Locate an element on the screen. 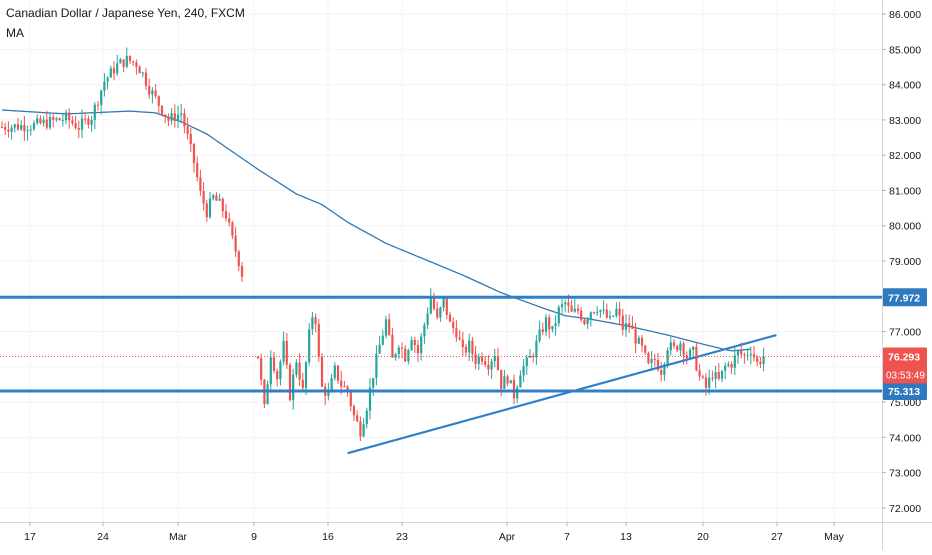 This screenshot has height=555, width=932. price-axis-label: 82.000 is located at coordinates (905, 156).